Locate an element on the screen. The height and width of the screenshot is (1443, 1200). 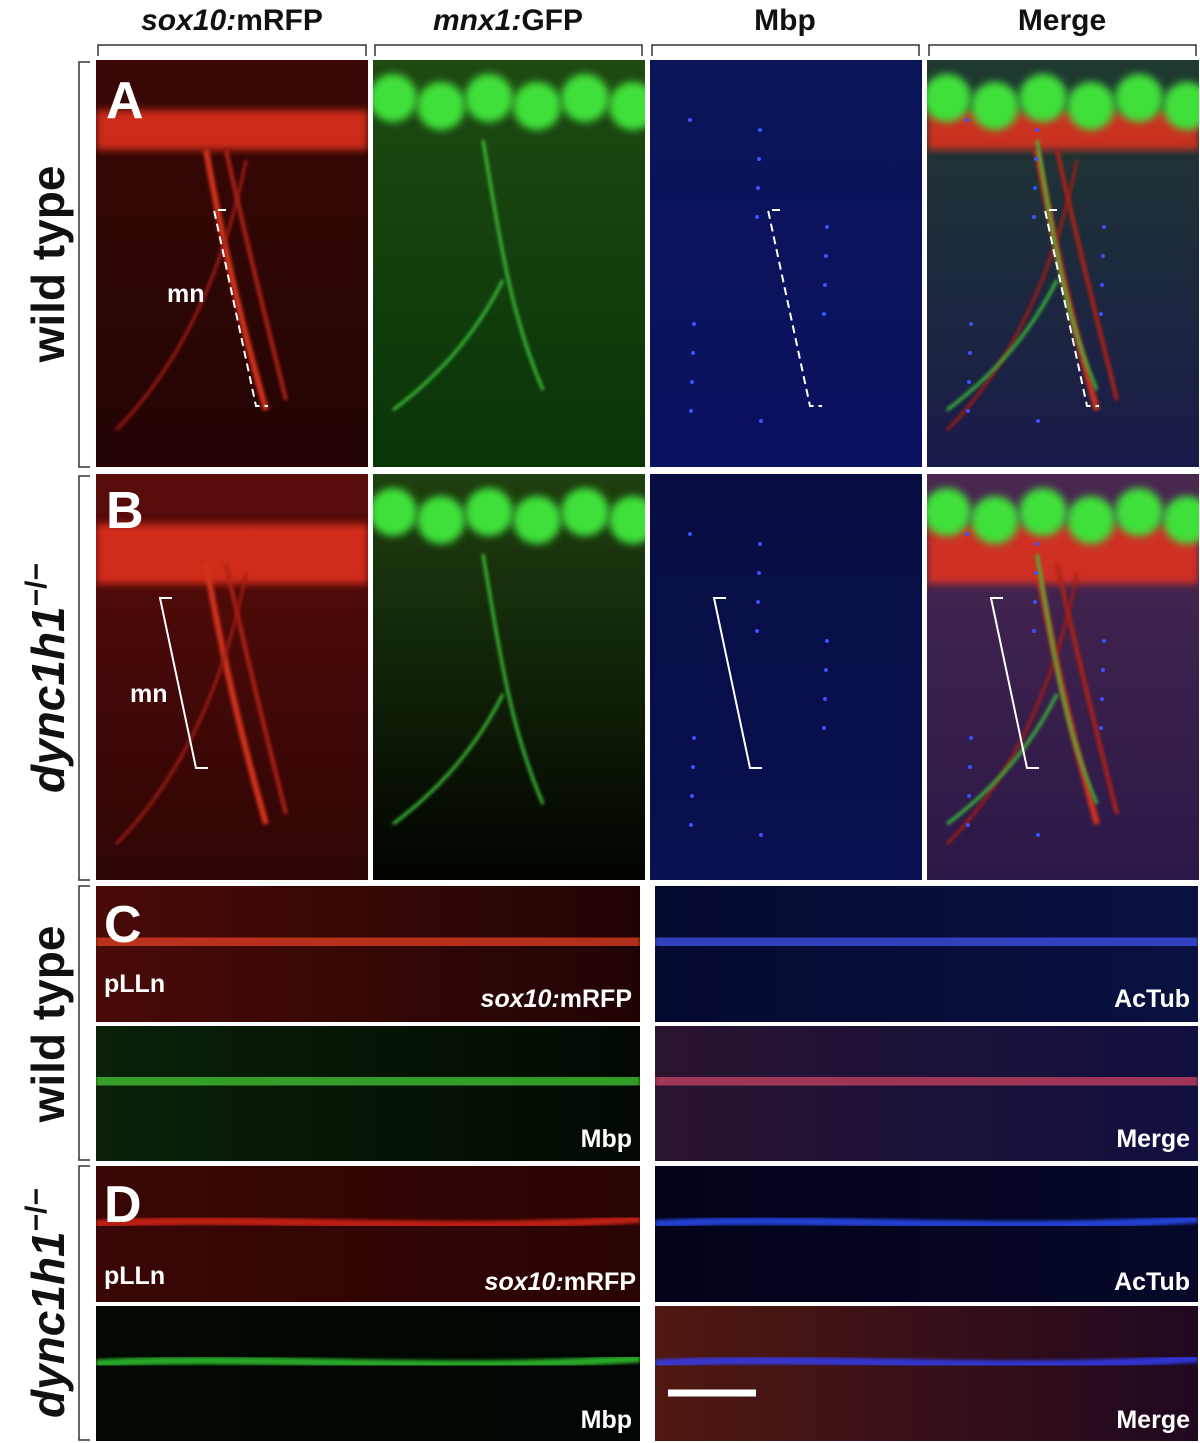
column-header: Merge is located at coordinates (1062, 20).